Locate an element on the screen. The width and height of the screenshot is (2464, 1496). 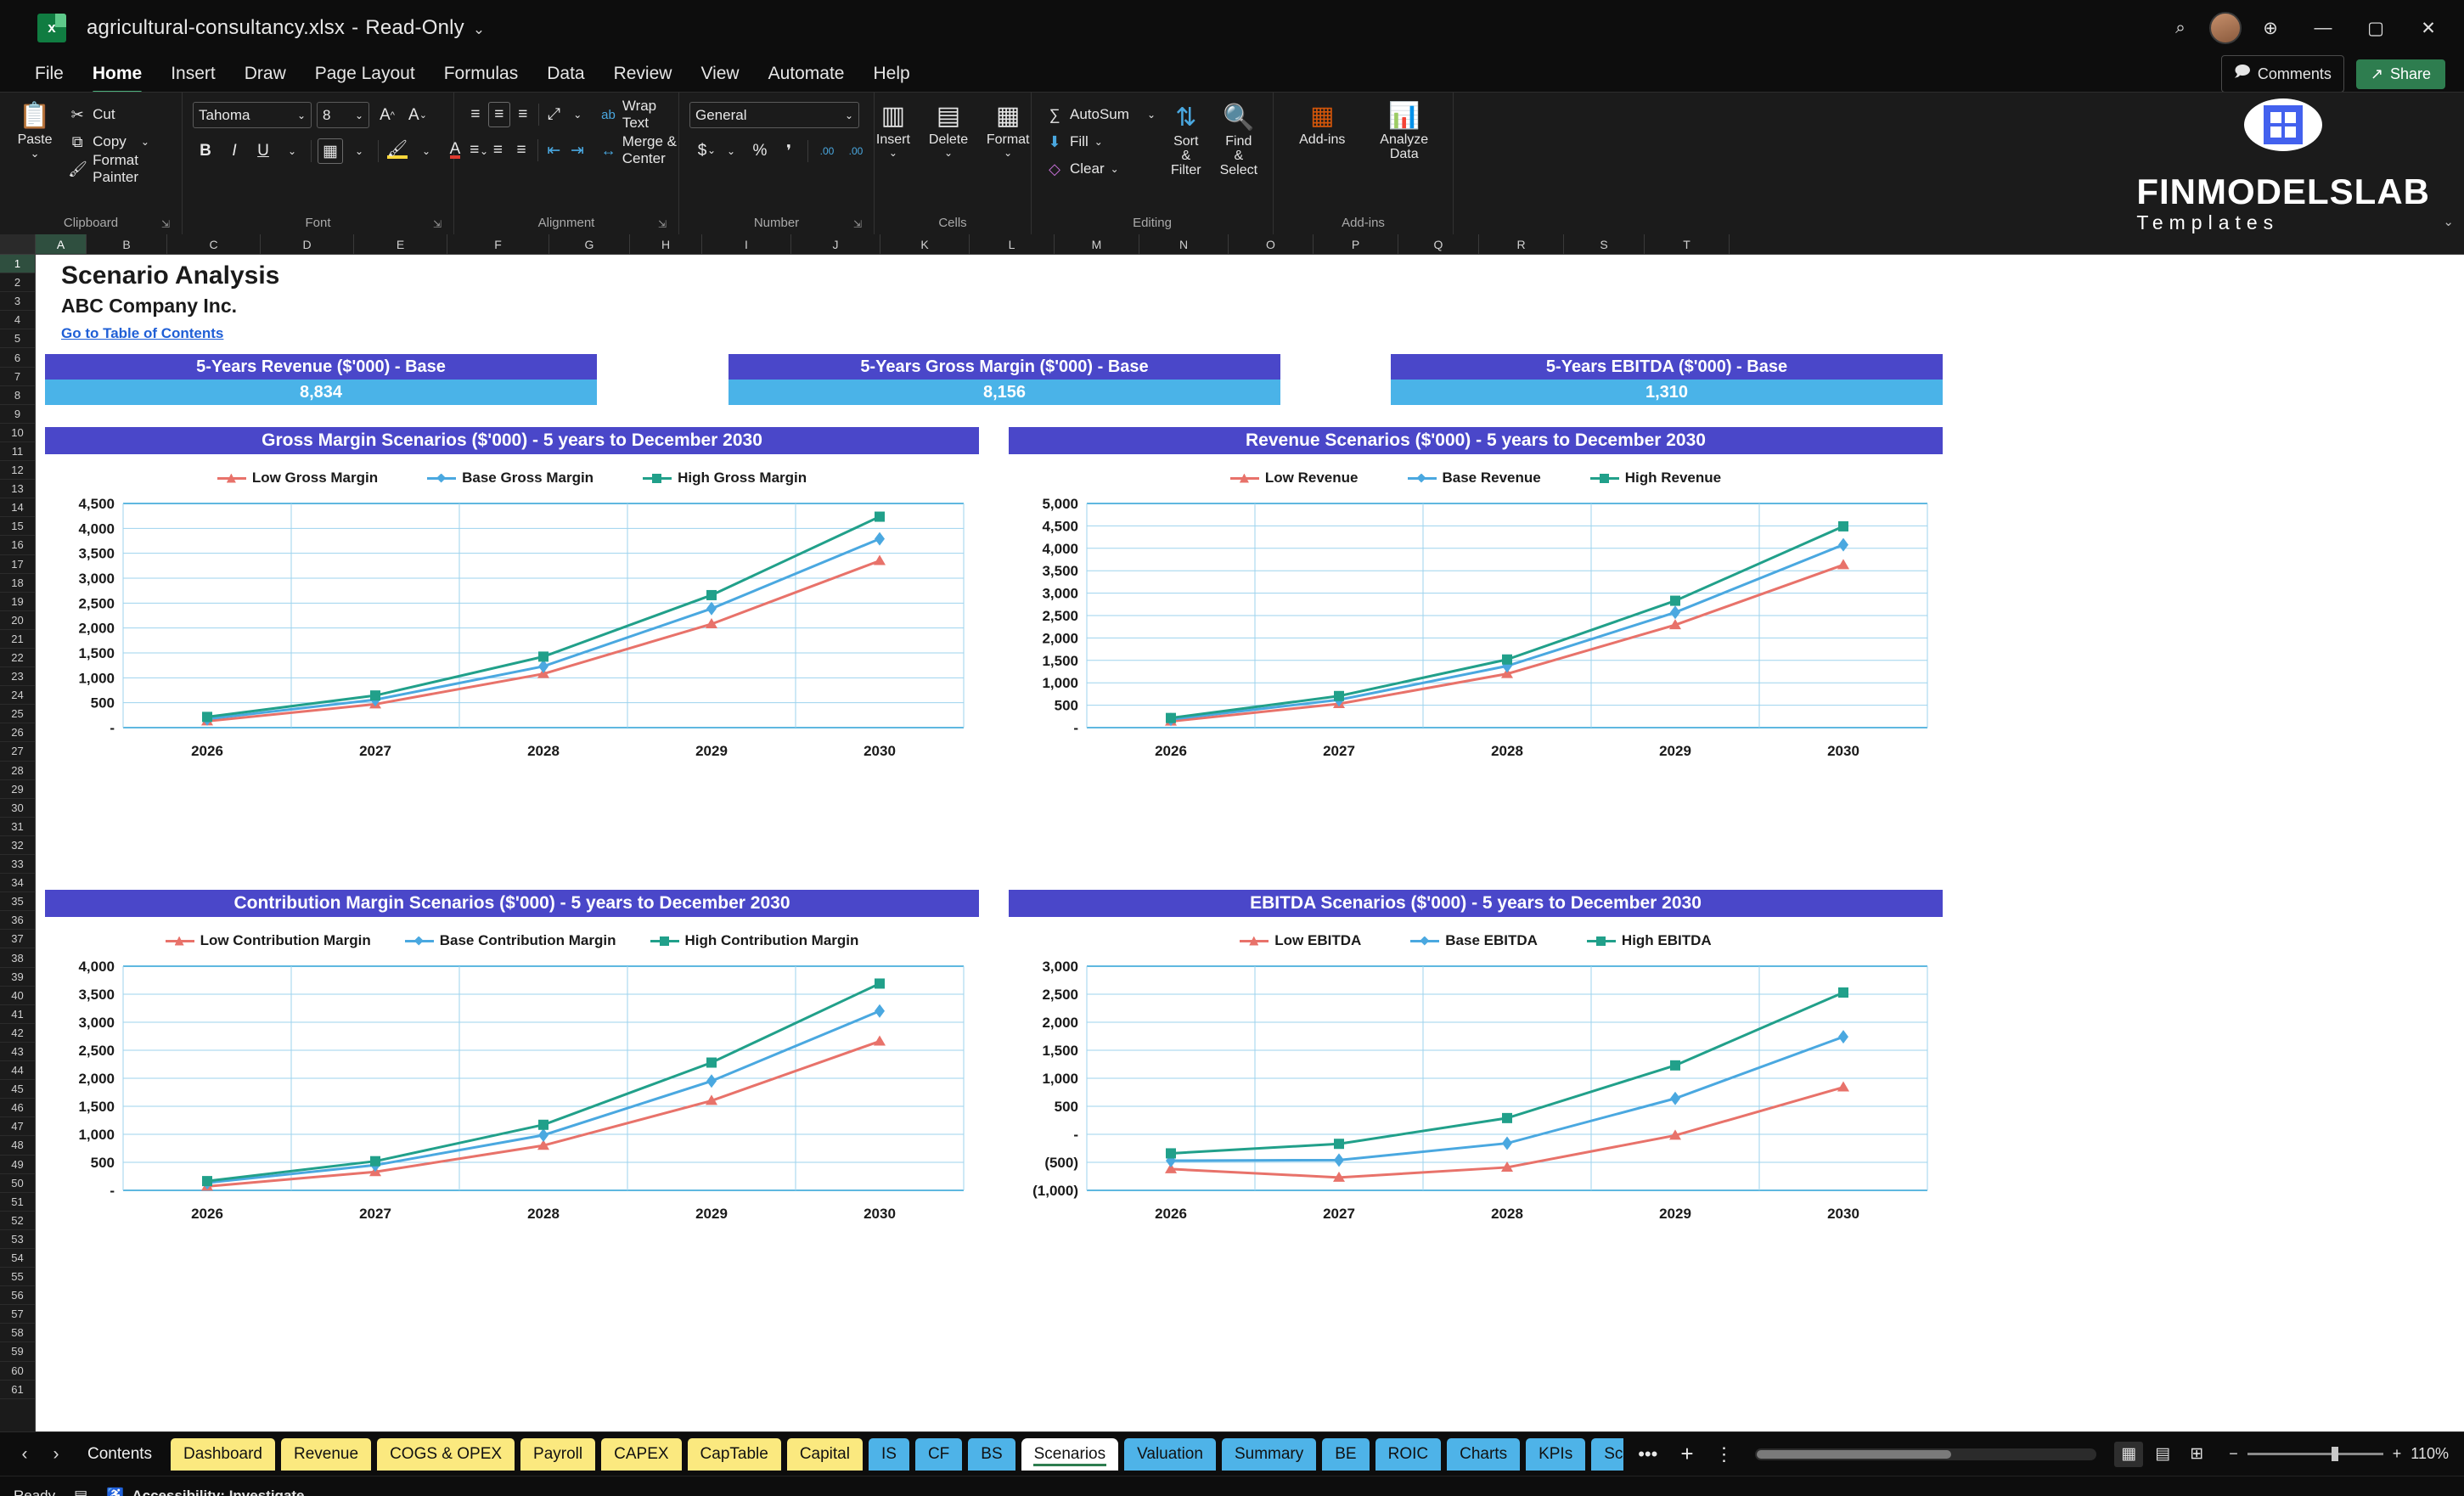
align-top-button: ≡ is located at coordinates (475, 114).